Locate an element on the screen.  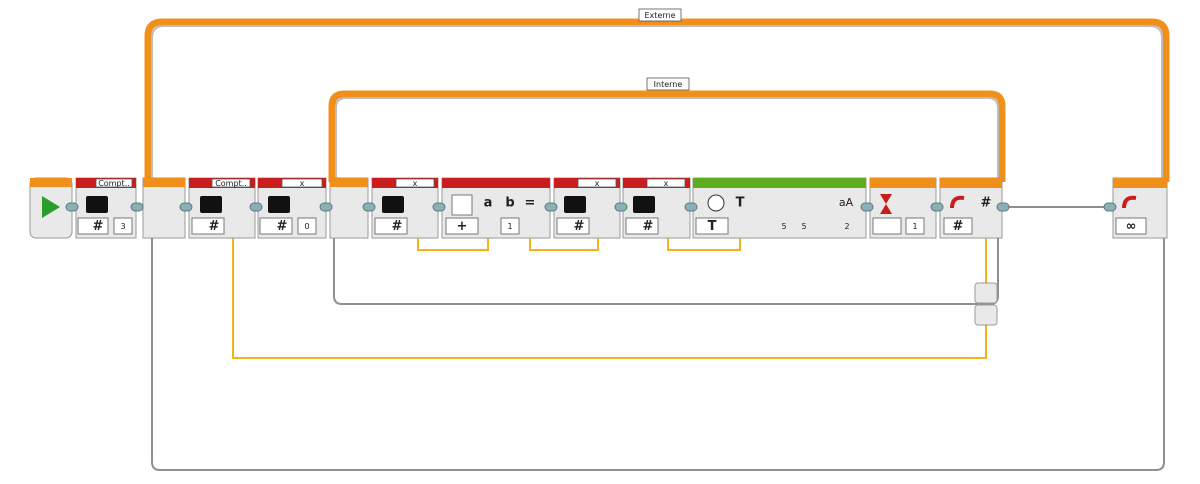
inner-loop-wire is located at coordinates (667, 136).